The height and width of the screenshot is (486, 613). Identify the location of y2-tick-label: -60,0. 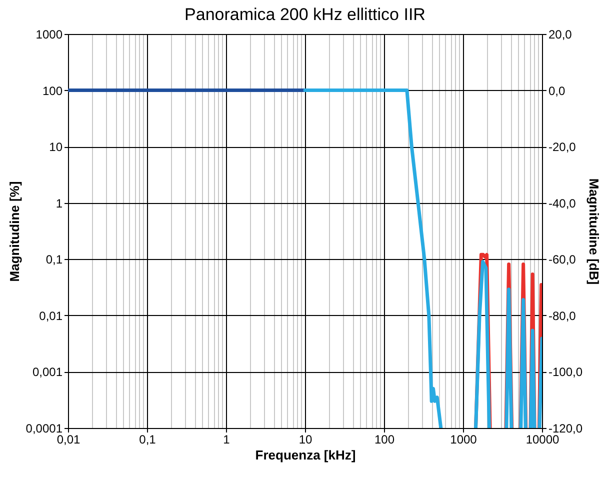
(562, 259).